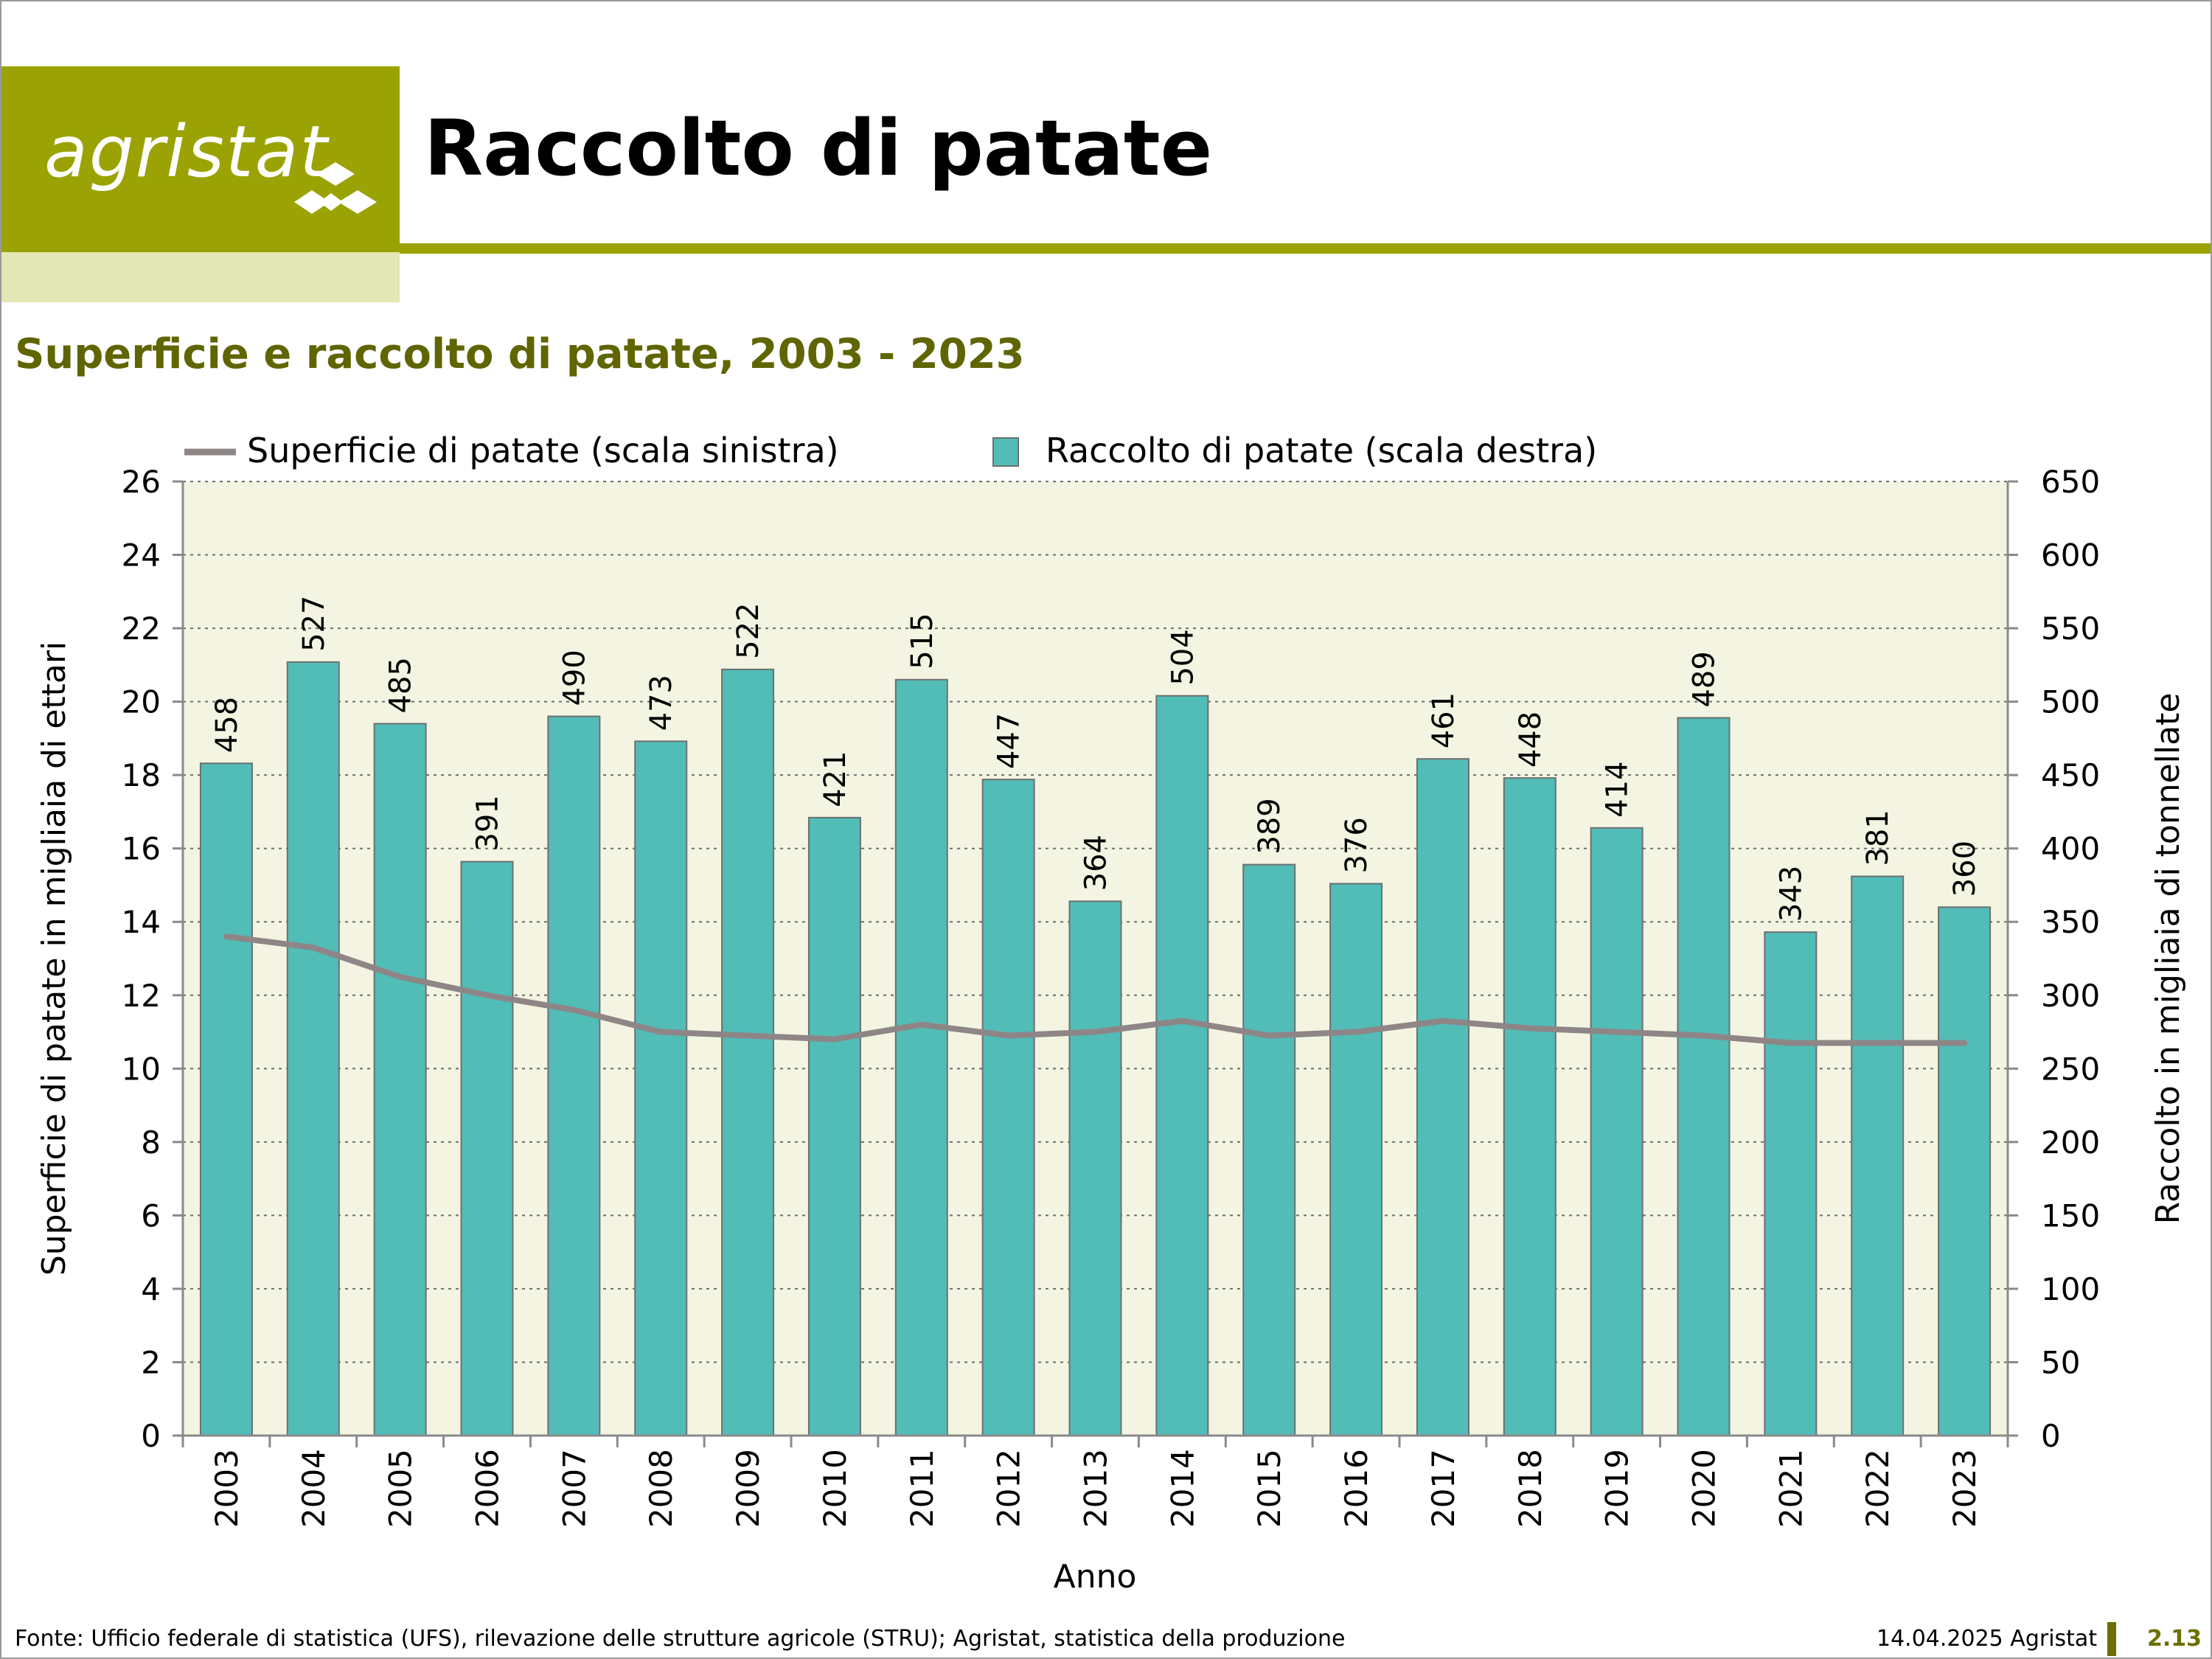 The width and height of the screenshot is (2212, 1659). I want to click on bar-2019, so click(1617, 1131).